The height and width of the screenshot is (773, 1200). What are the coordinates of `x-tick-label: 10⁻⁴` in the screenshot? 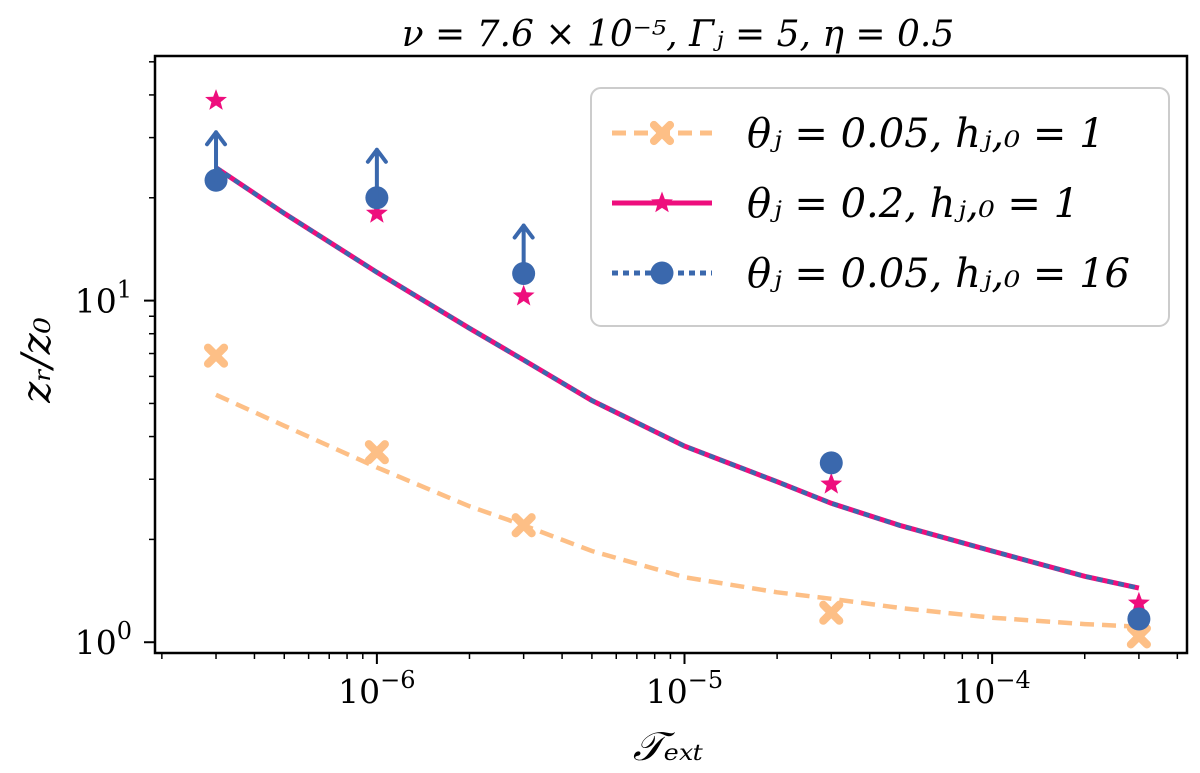 It's located at (991, 688).